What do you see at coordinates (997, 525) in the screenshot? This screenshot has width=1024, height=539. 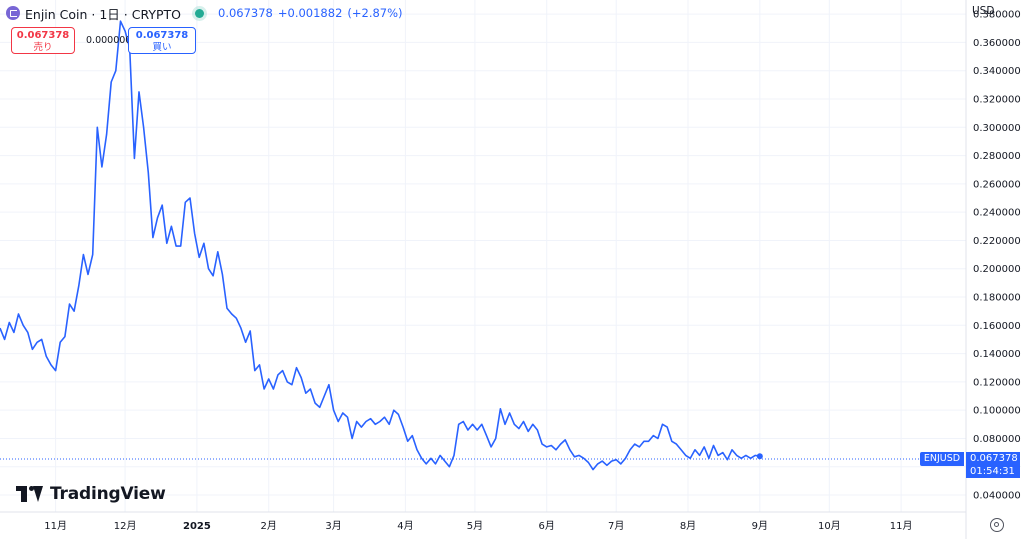 I see `settings-icon` at bounding box center [997, 525].